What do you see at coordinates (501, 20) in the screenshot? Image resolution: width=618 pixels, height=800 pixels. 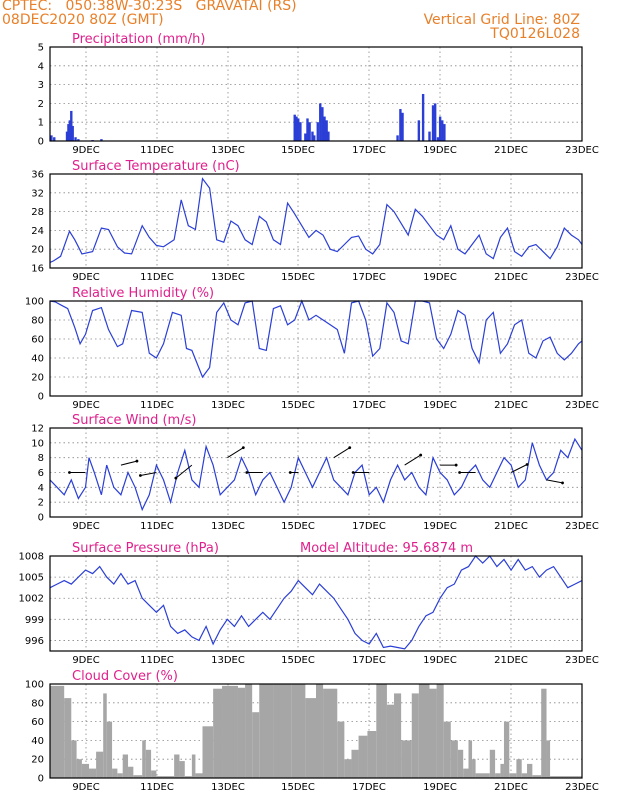 I see `header-grid-note: Vertical Grid Line: 80Z` at bounding box center [501, 20].